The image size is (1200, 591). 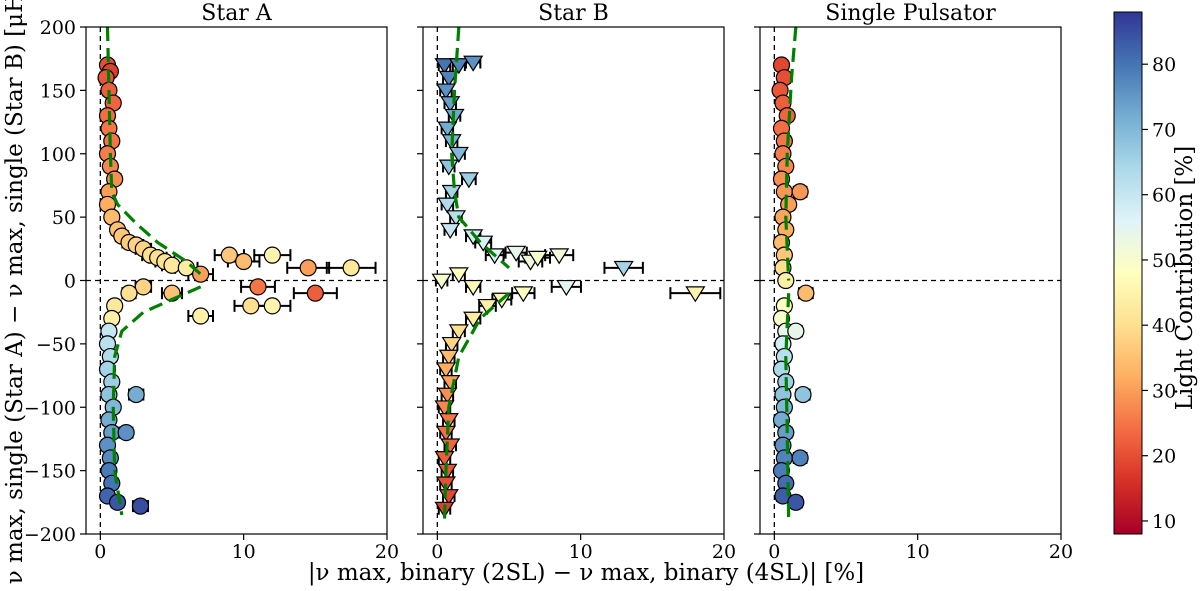 What do you see at coordinates (910, 13) in the screenshot?
I see `panel-title: Single Pulsator` at bounding box center [910, 13].